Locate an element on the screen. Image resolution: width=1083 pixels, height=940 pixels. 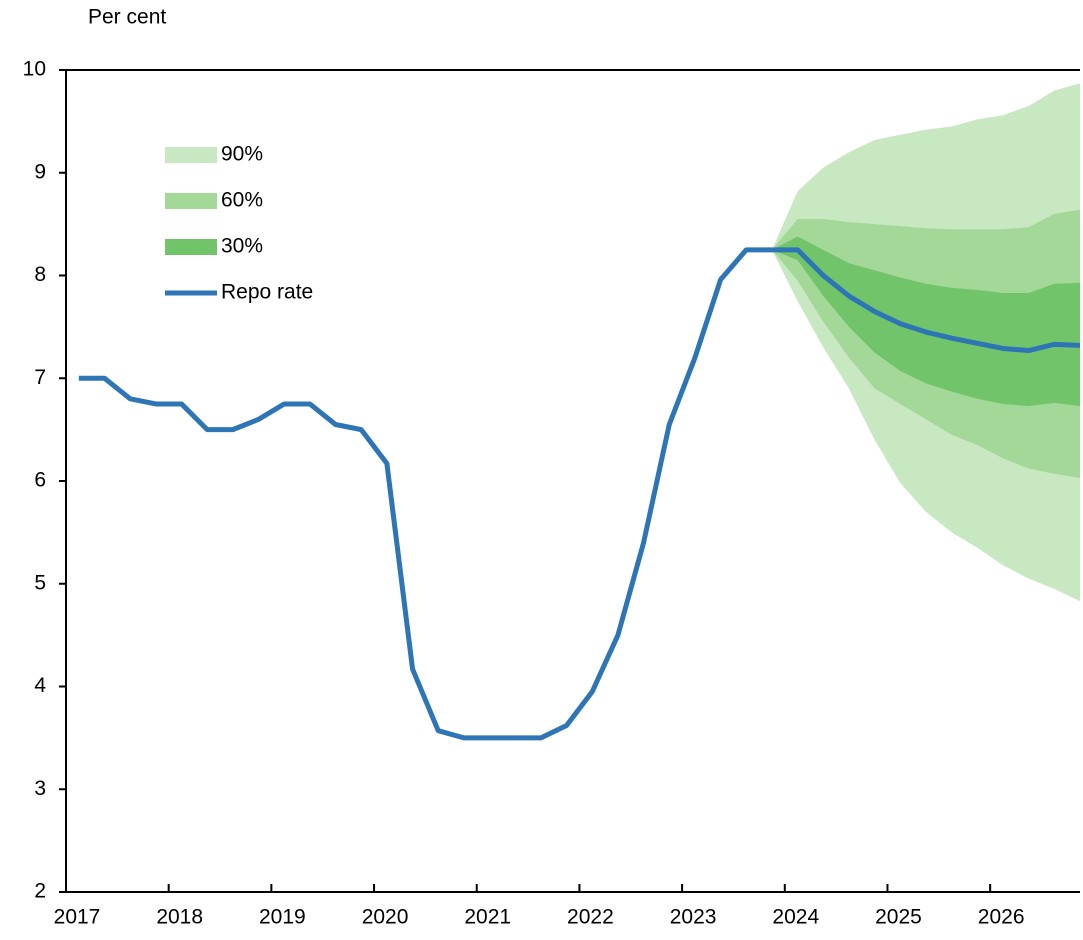
legend-label: Repo rate is located at coordinates (267, 292).